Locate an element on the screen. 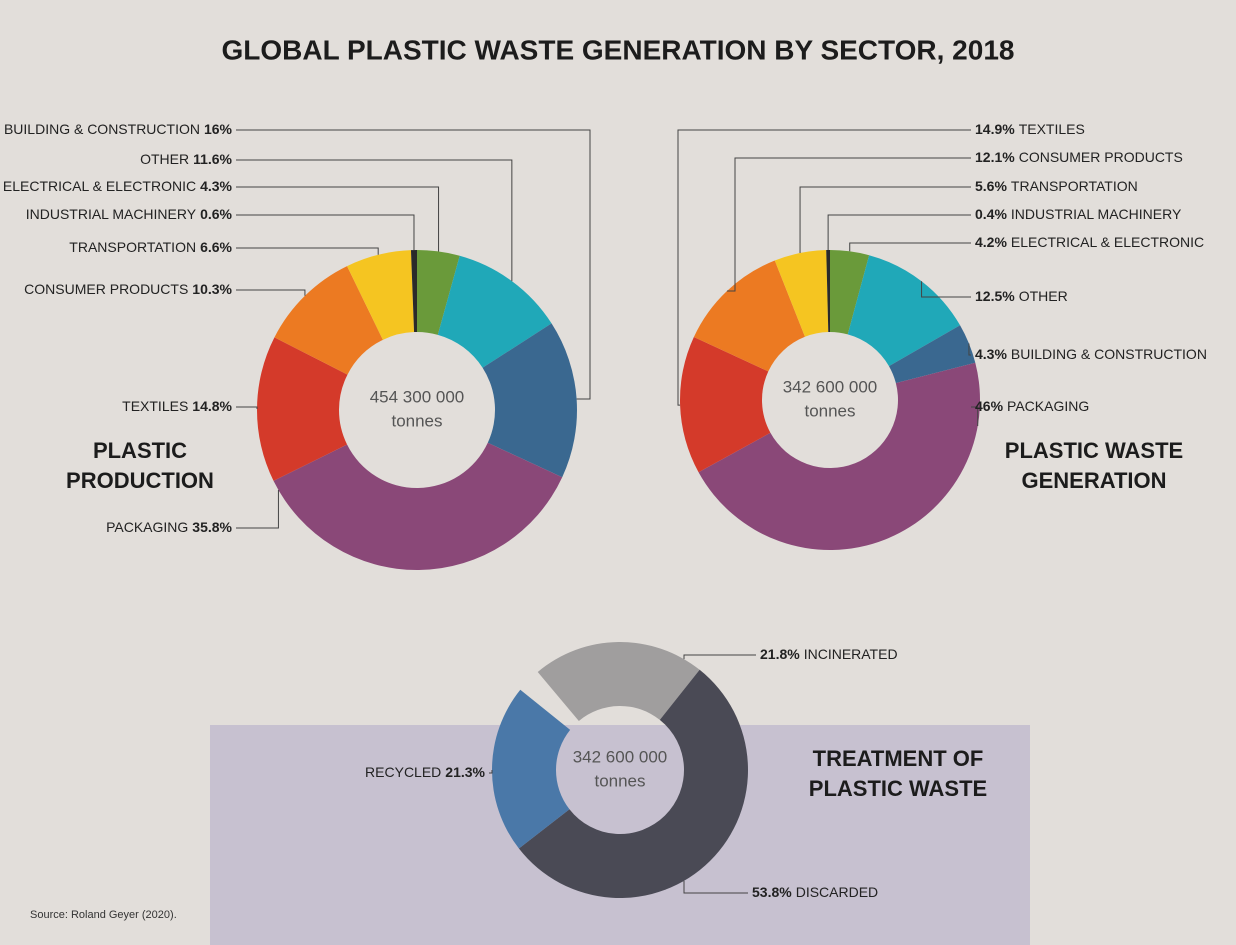 The height and width of the screenshot is (945, 1236). category-name: INDUSTRIAL MACHINERY is located at coordinates (1096, 214).